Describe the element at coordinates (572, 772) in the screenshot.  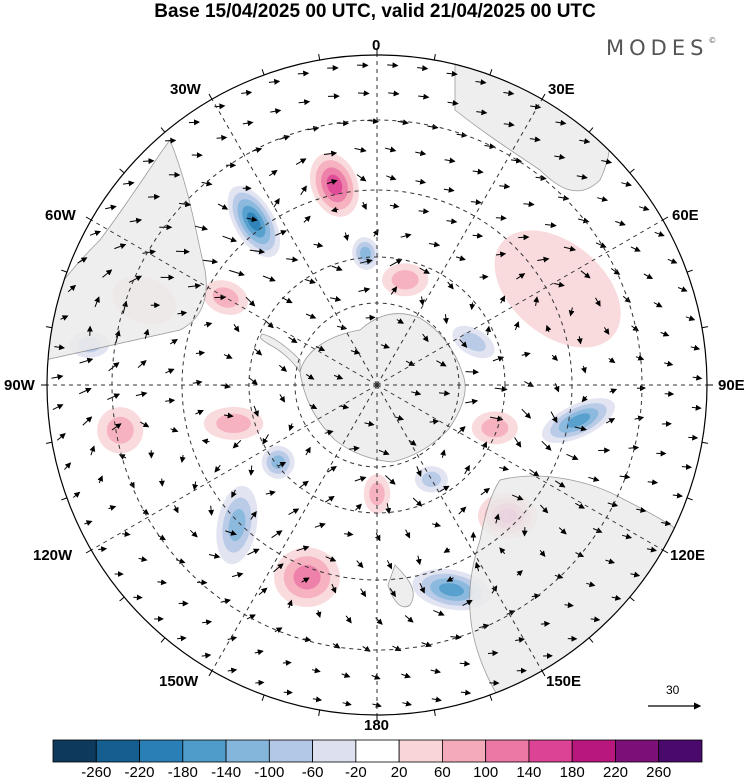
I see `colorbar-tick-label: 180` at that location.